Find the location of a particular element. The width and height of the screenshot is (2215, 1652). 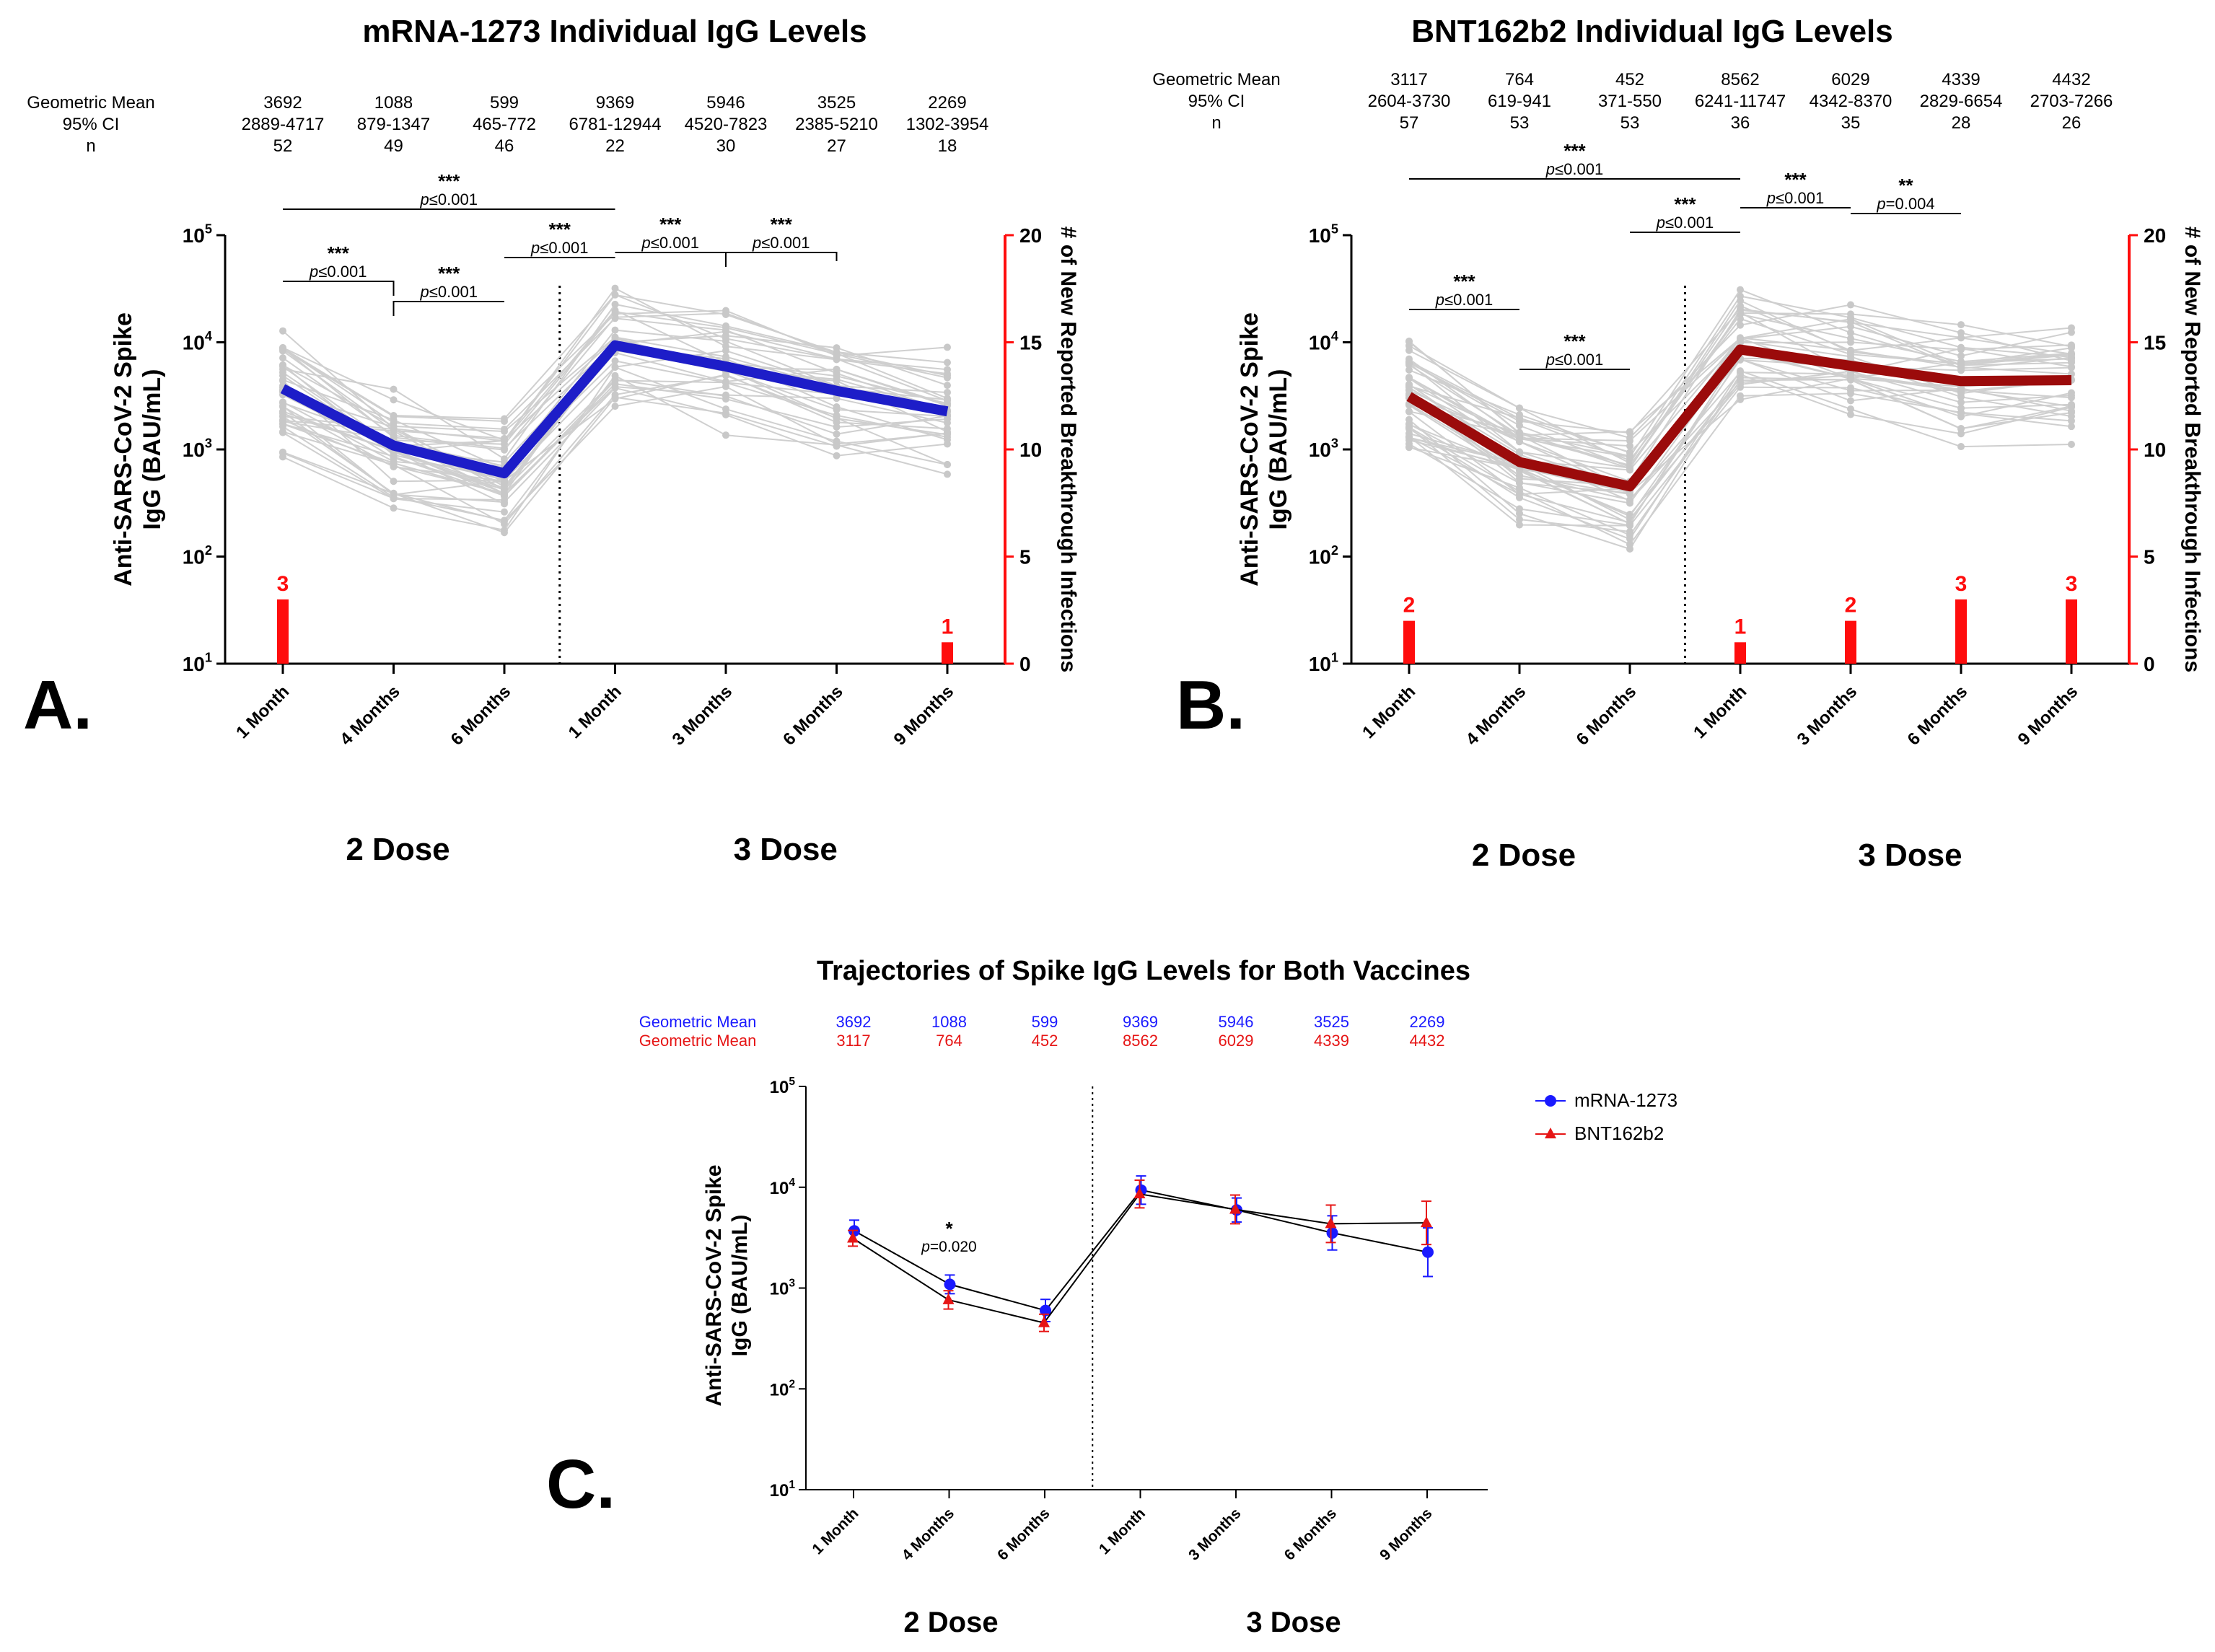

stats-n-value: 35 is located at coordinates (1851, 123).